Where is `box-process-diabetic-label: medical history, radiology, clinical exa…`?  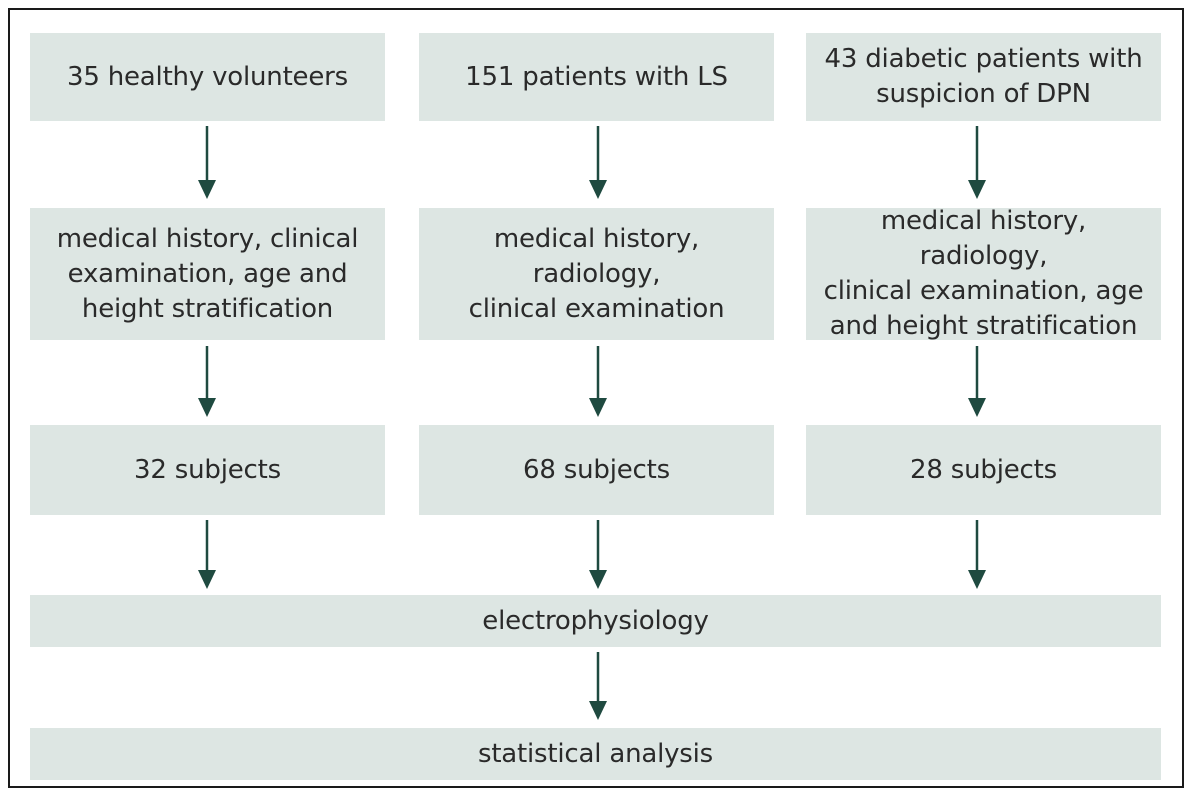 box-process-diabetic-label: medical history, radiology, clinical exa… is located at coordinates (983, 273).